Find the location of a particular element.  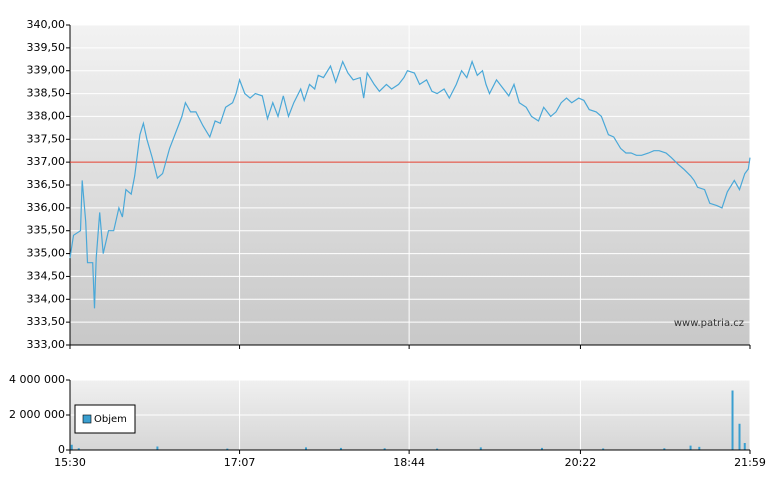

y-tick-label: 335,00 is located at coordinates (46, 253).